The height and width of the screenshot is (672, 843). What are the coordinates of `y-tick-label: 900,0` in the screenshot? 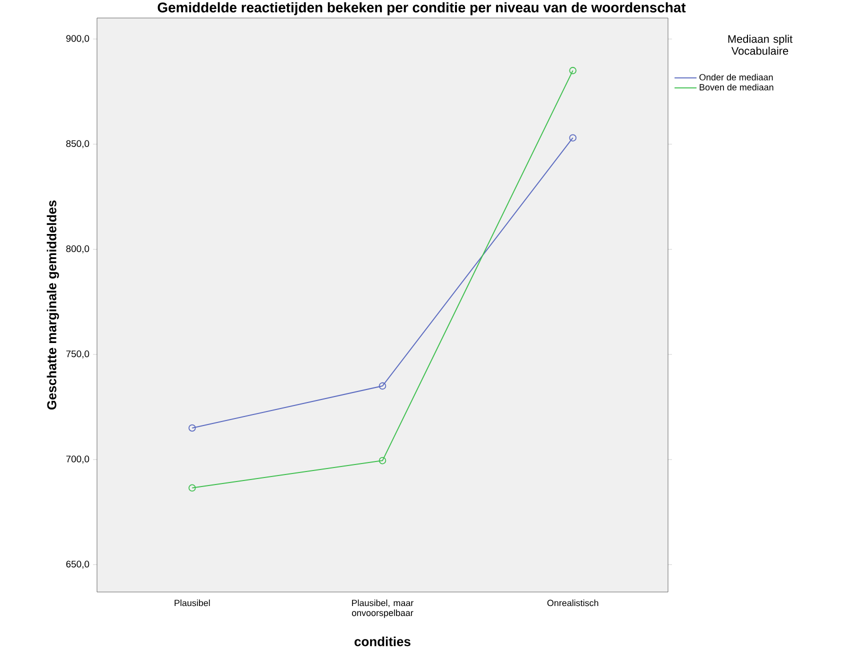 It's located at (78, 39).